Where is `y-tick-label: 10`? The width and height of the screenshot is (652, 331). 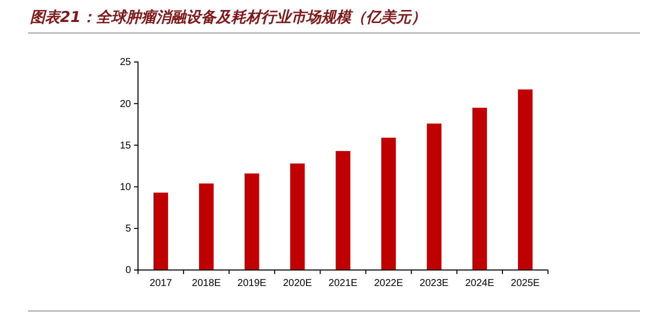 y-tick-label: 10 is located at coordinates (126, 187).